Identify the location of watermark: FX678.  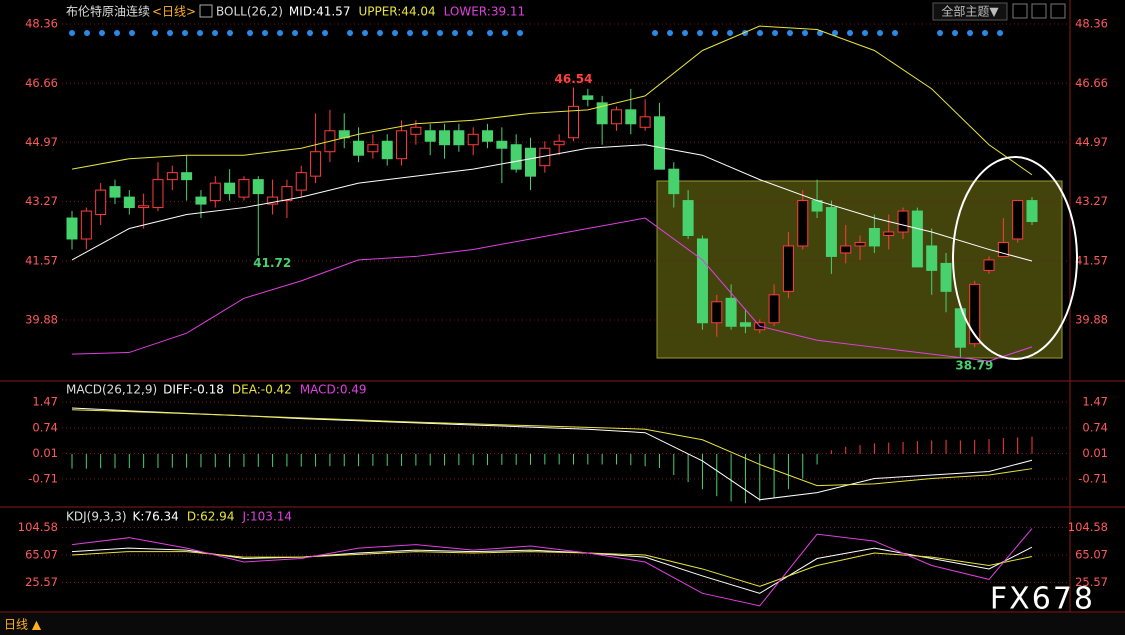
(1042, 599).